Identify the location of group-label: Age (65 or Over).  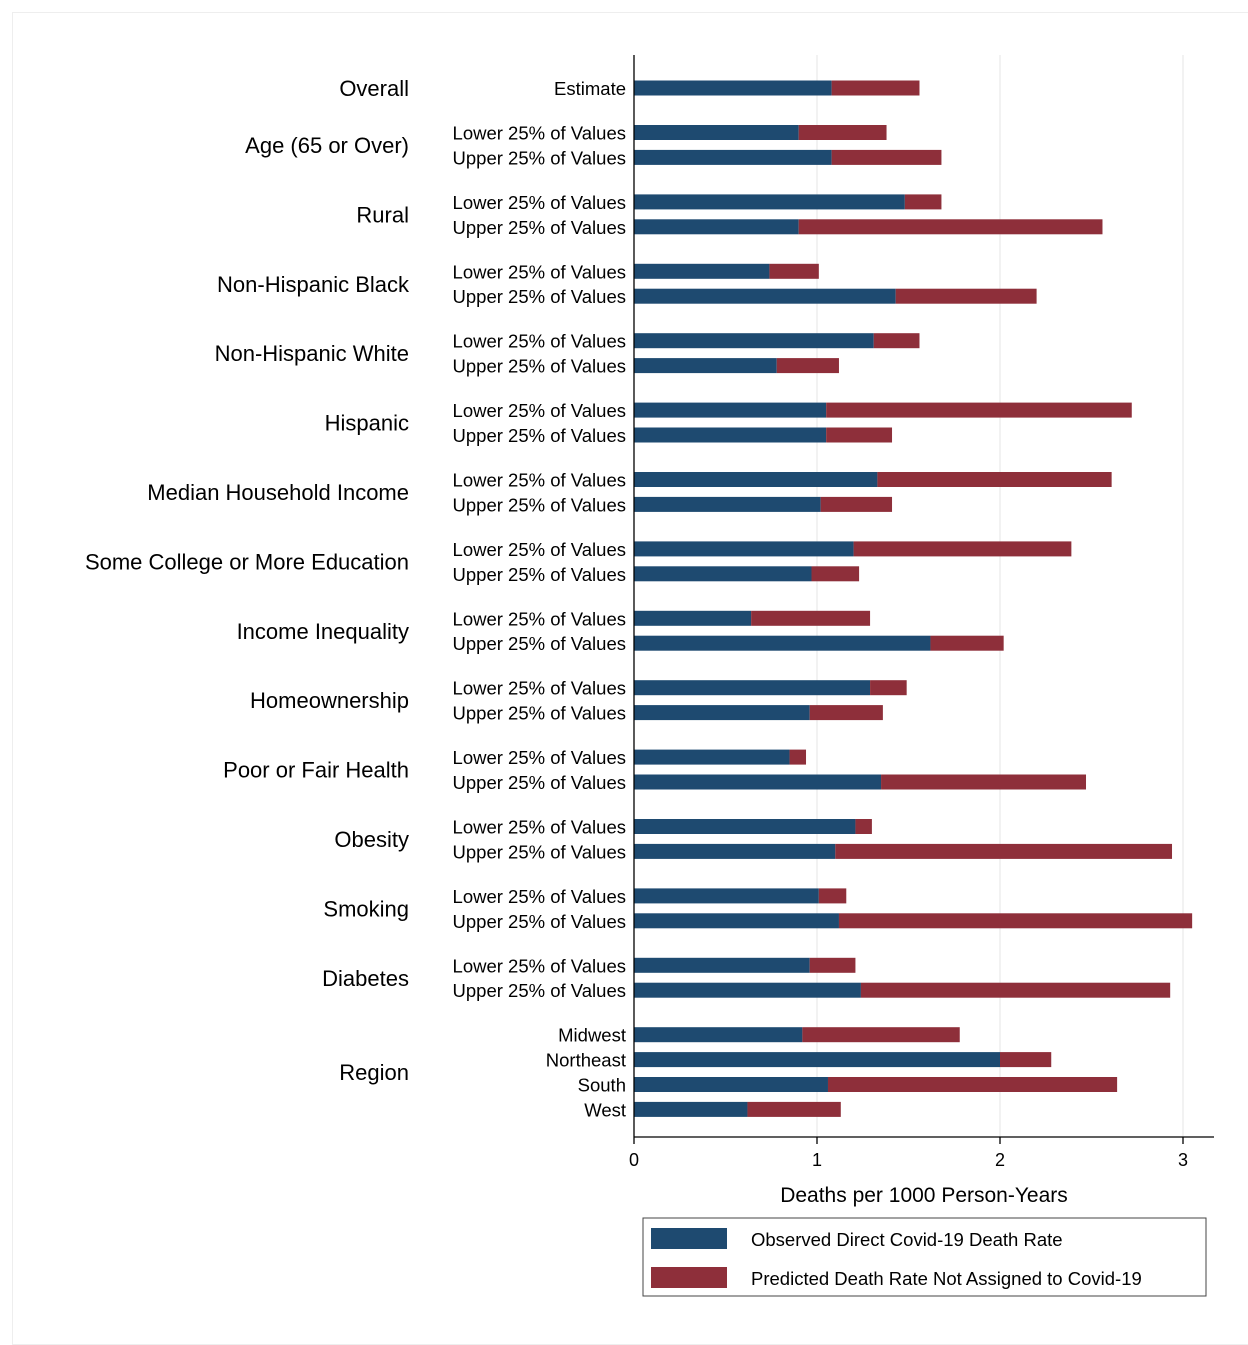
(327, 145).